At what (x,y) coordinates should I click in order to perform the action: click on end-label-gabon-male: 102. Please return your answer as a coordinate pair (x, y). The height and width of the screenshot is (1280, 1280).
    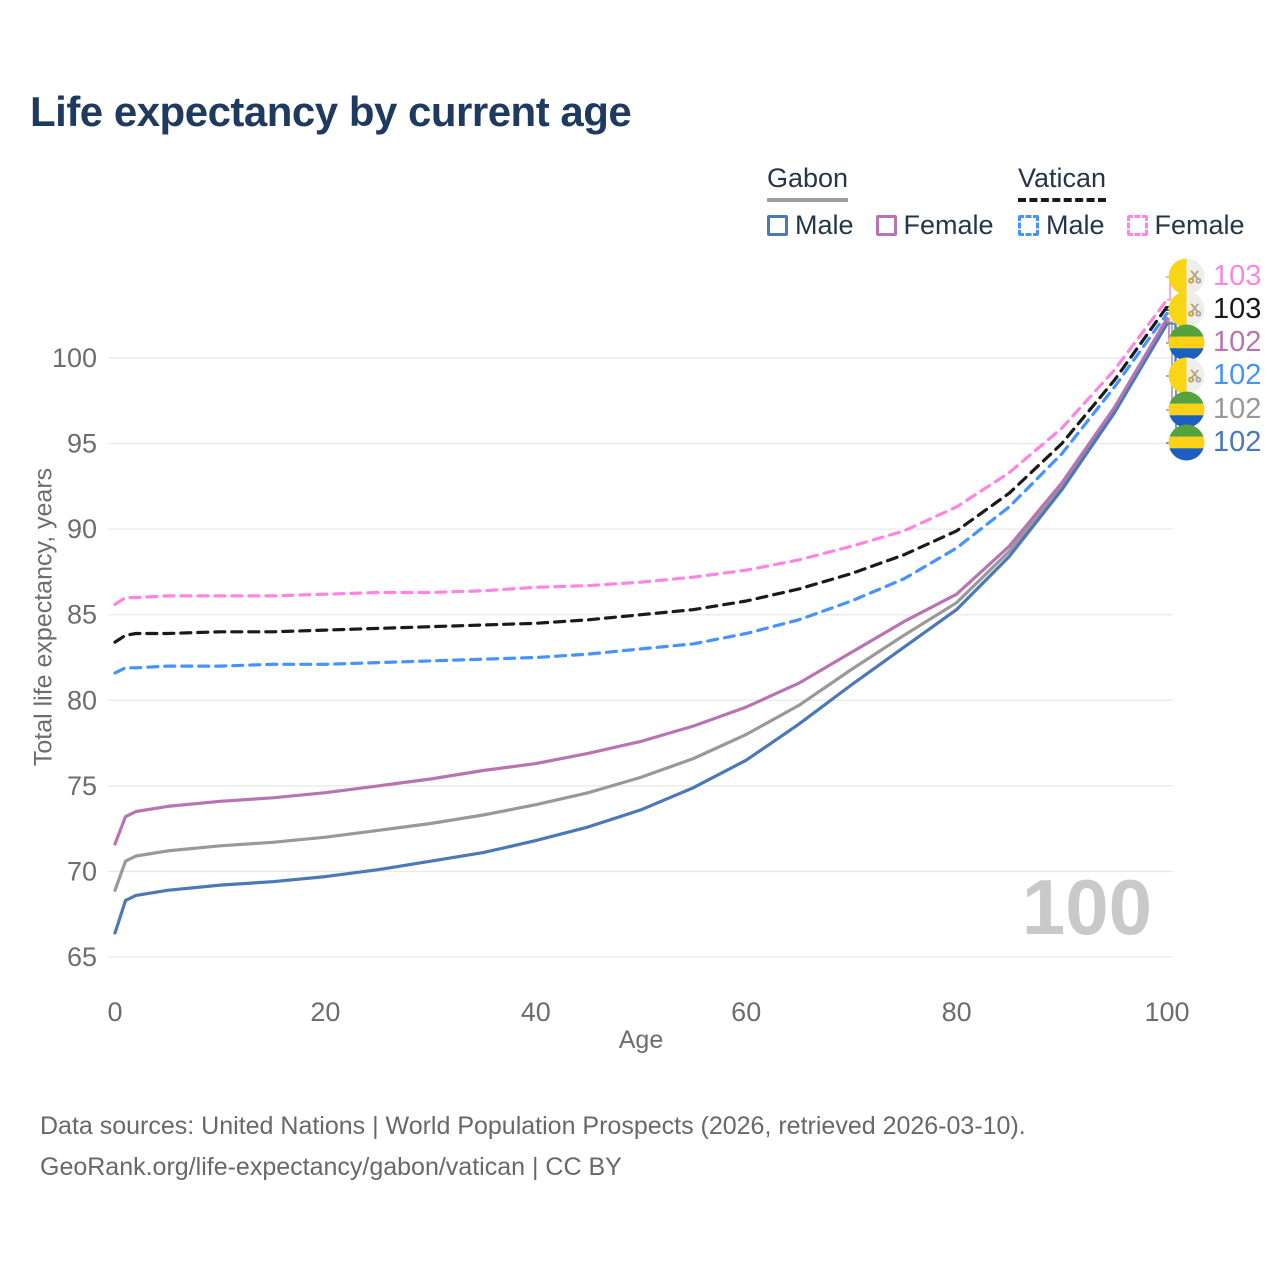
    Looking at the image, I should click on (1214, 442).